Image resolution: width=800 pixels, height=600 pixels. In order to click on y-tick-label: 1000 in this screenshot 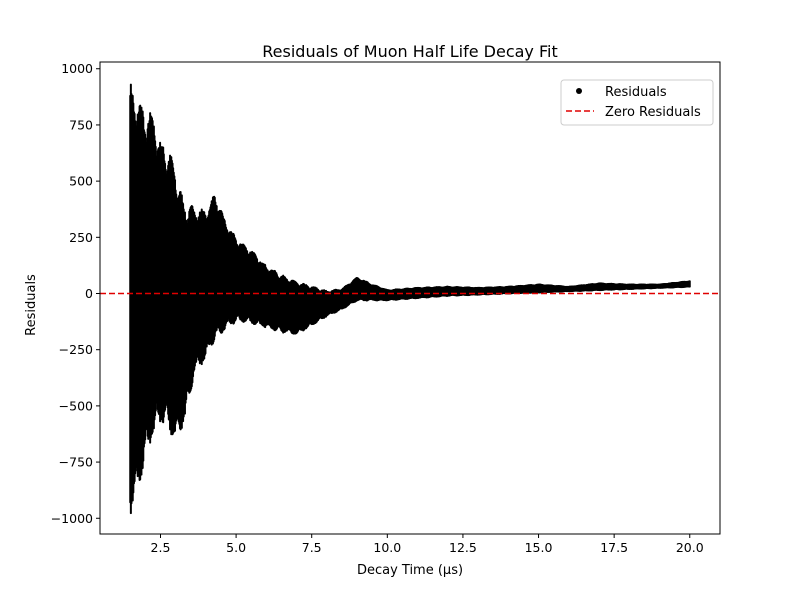, I will do `click(77, 68)`.